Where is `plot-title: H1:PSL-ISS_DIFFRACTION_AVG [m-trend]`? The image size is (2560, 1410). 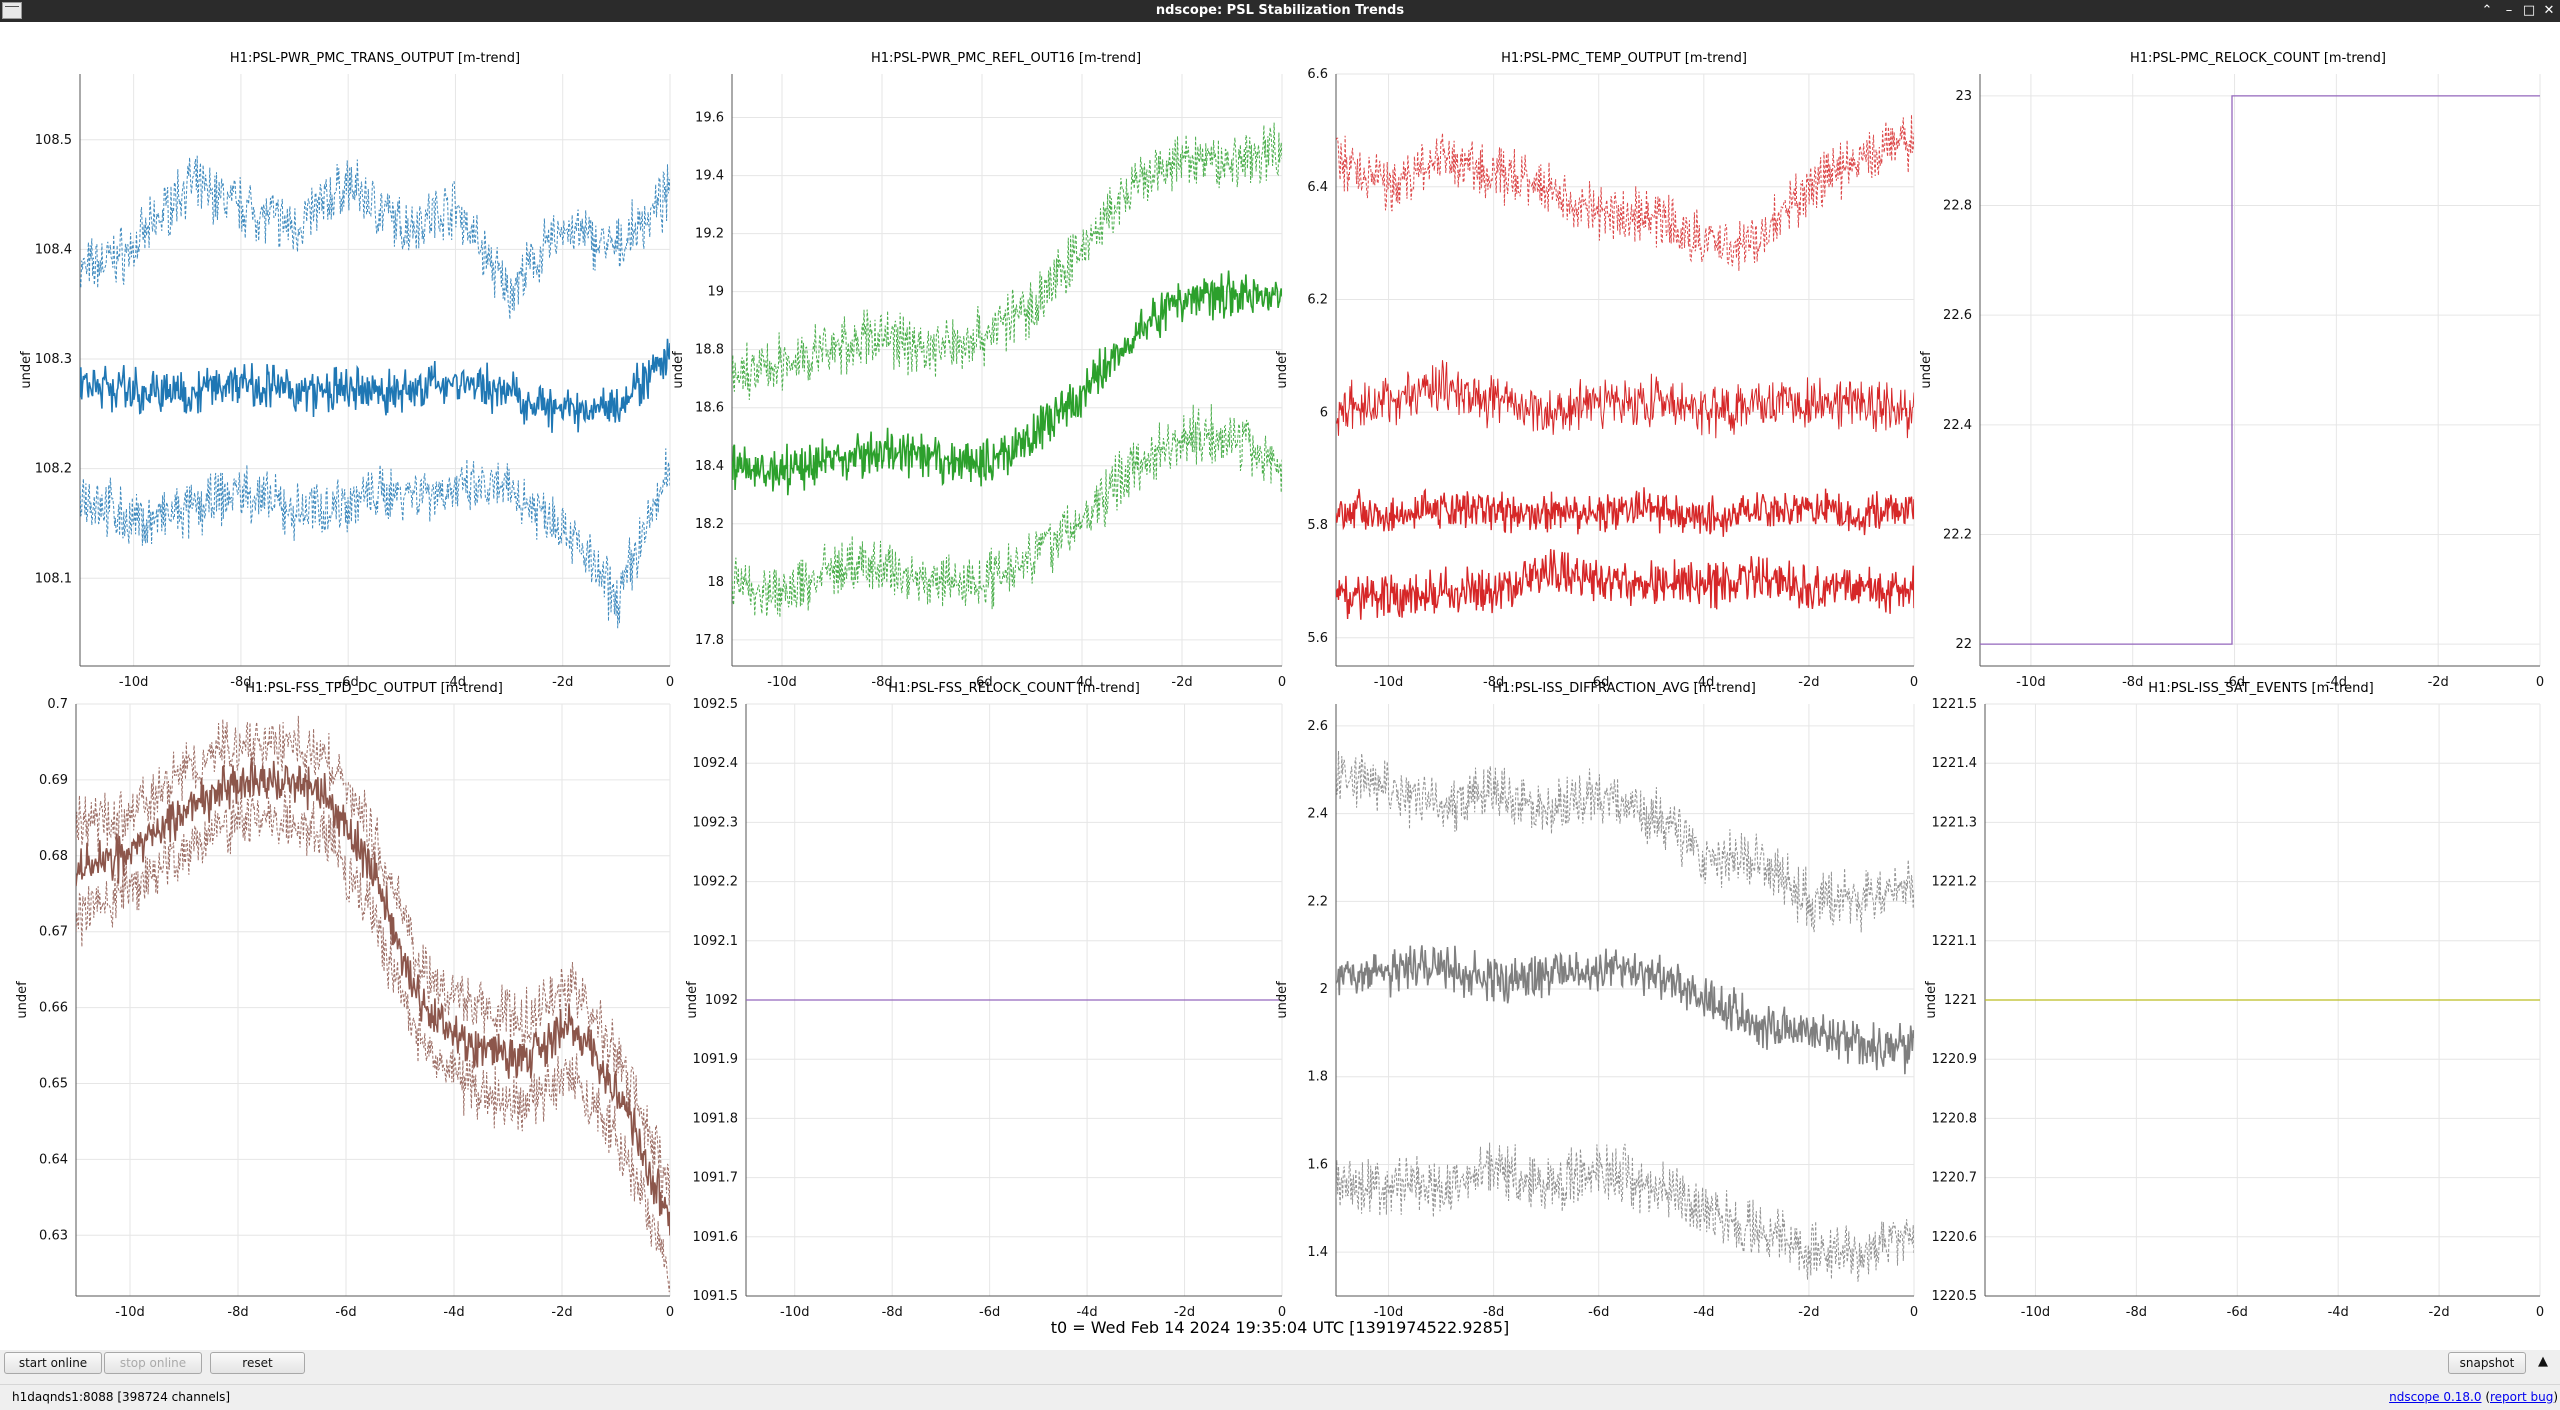 plot-title: H1:PSL-ISS_DIFFRACTION_AVG [m-trend] is located at coordinates (1624, 688).